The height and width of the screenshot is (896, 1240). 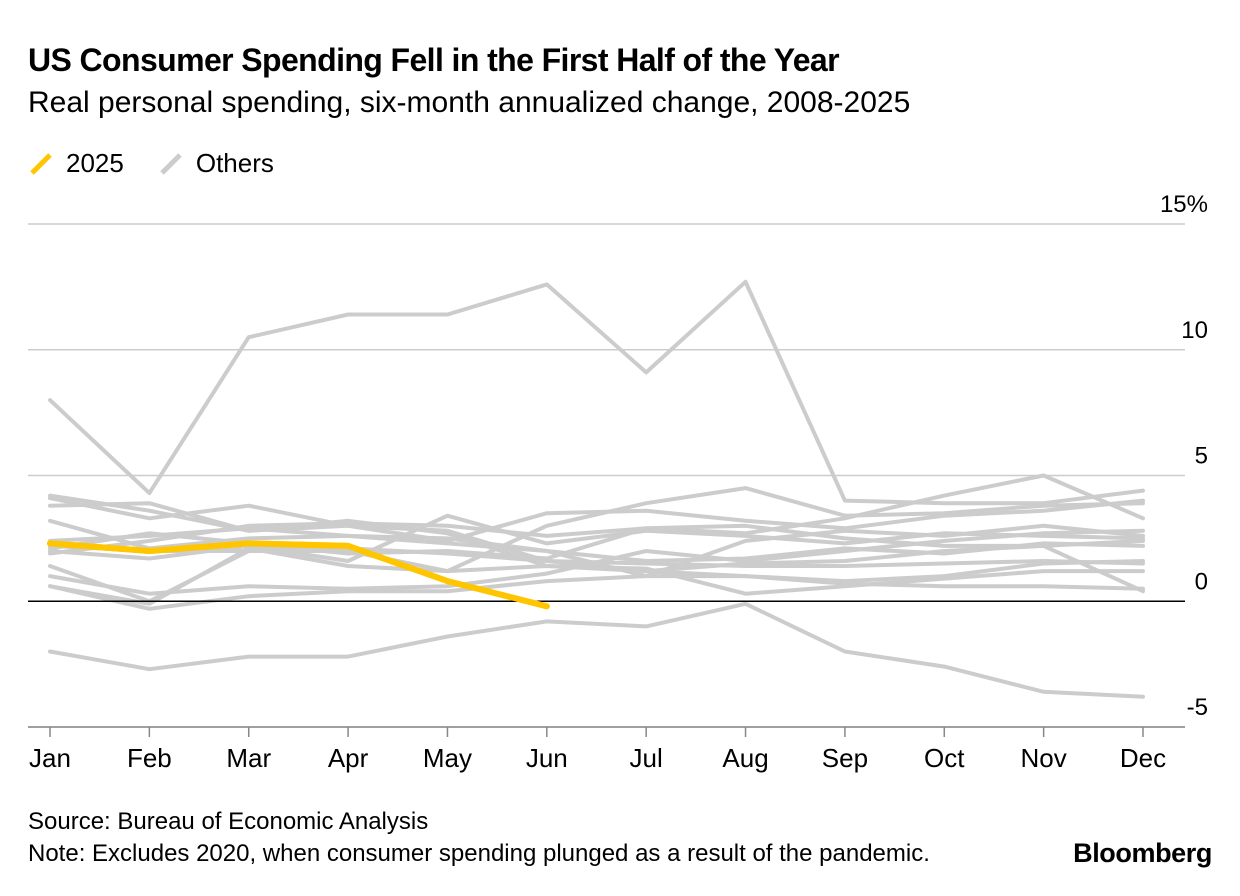 What do you see at coordinates (745, 758) in the screenshot?
I see `x-tick-label: Aug` at bounding box center [745, 758].